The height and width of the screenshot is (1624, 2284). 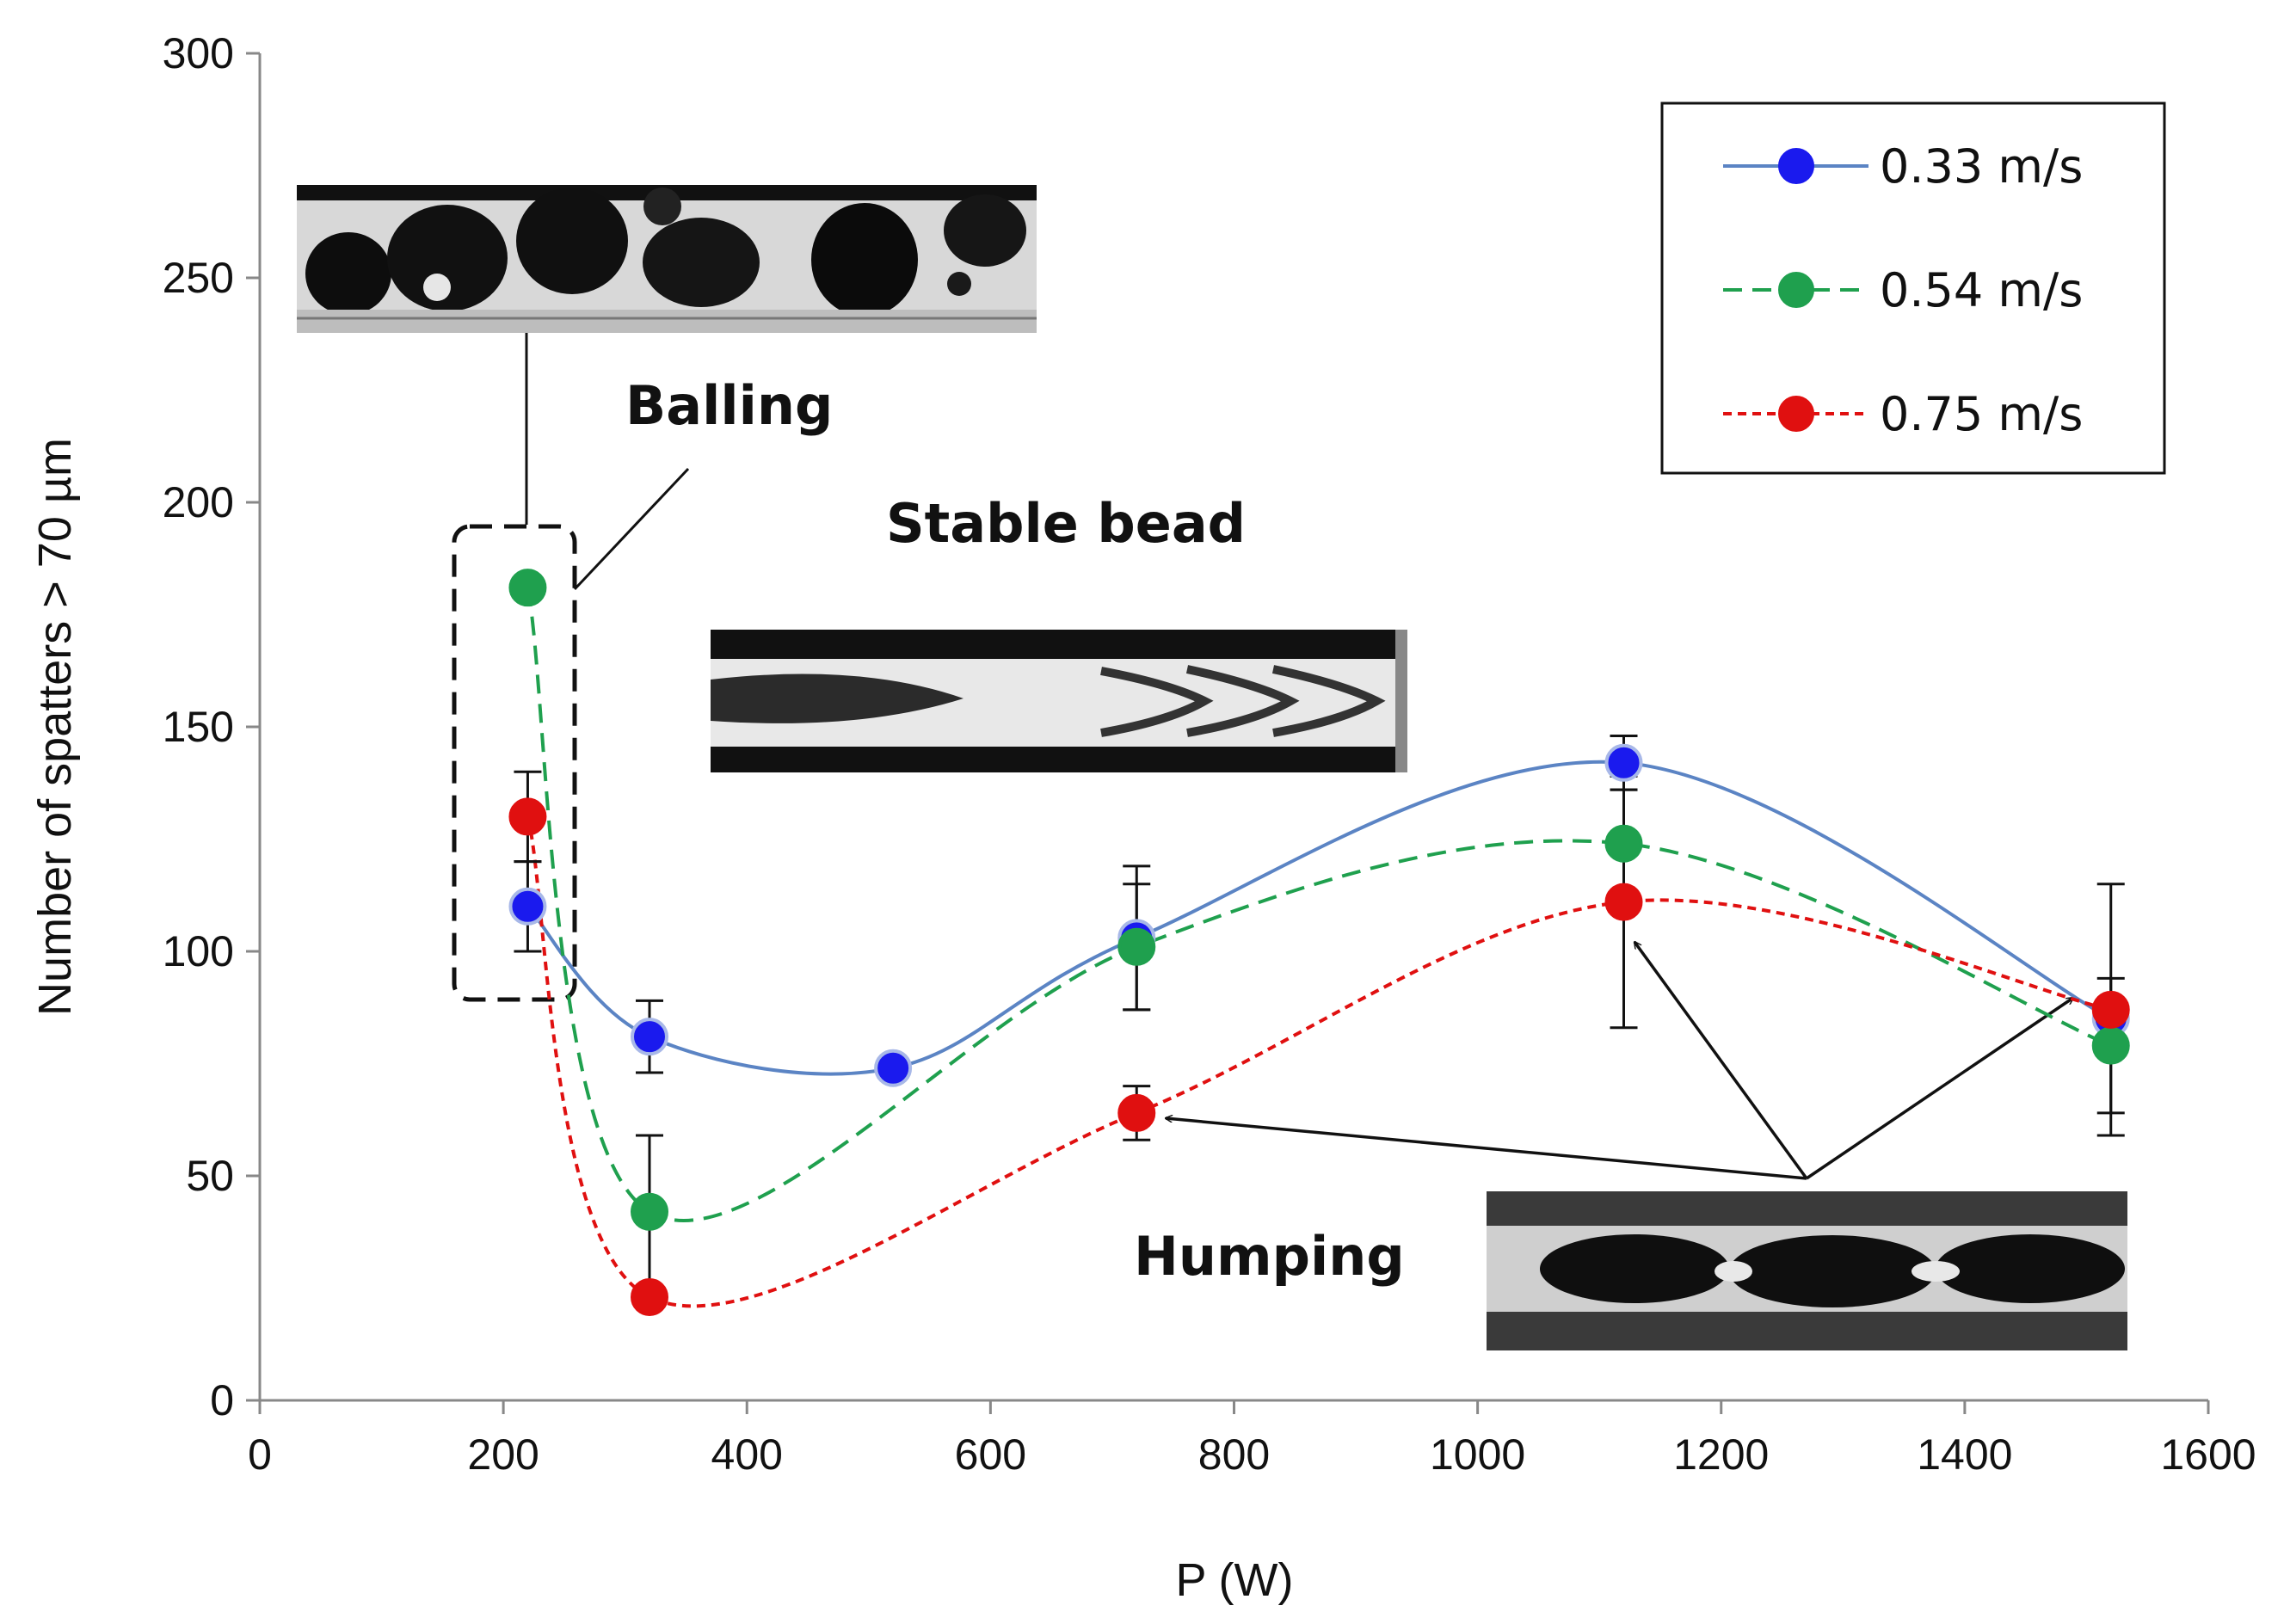 I want to click on y-tick-label: 150, so click(x=198, y=727).